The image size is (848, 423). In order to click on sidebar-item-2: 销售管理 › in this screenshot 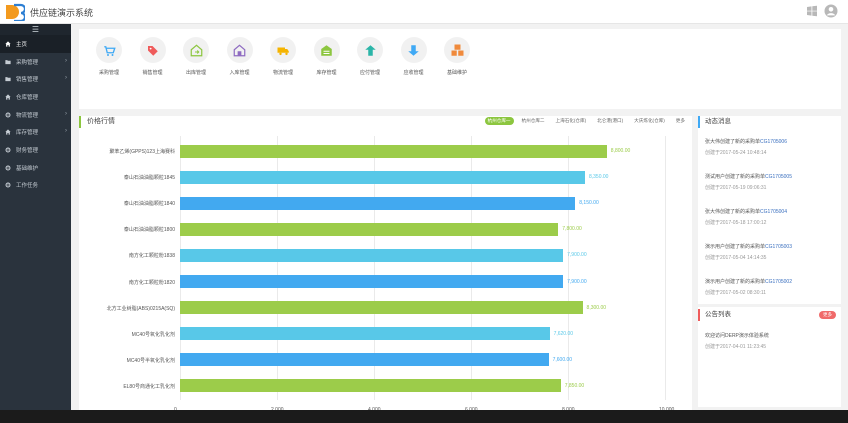, I will do `click(35, 79)`.